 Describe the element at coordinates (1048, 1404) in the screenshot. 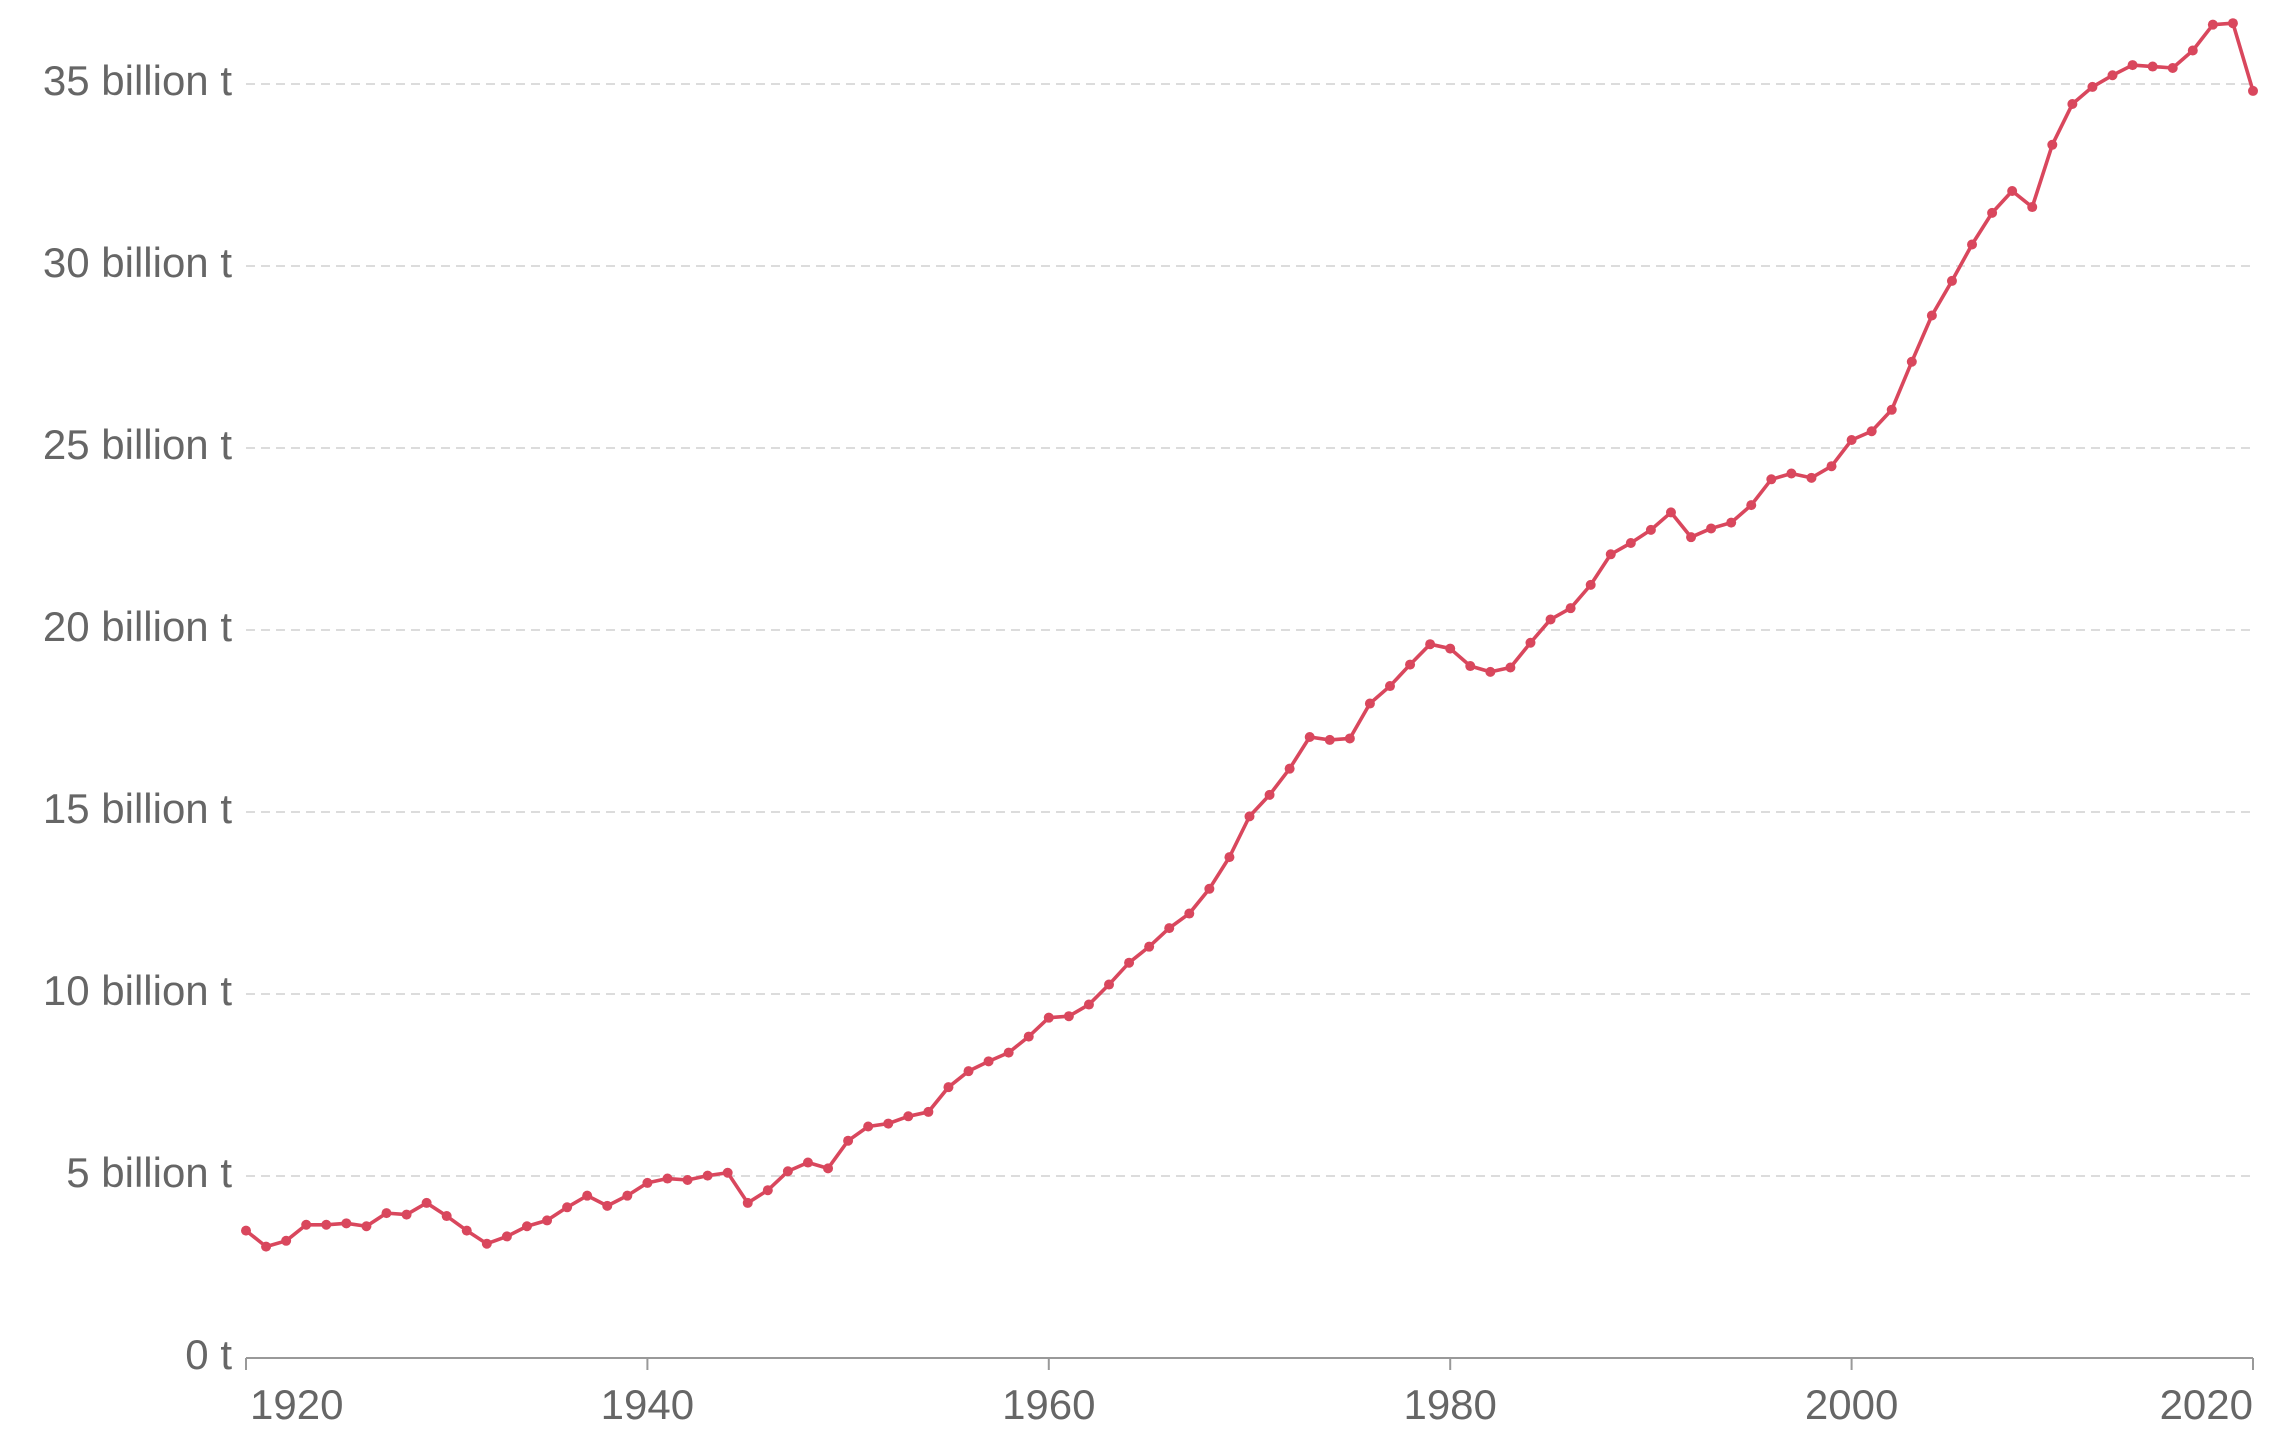

I see `x-tick-label: 1960` at that location.